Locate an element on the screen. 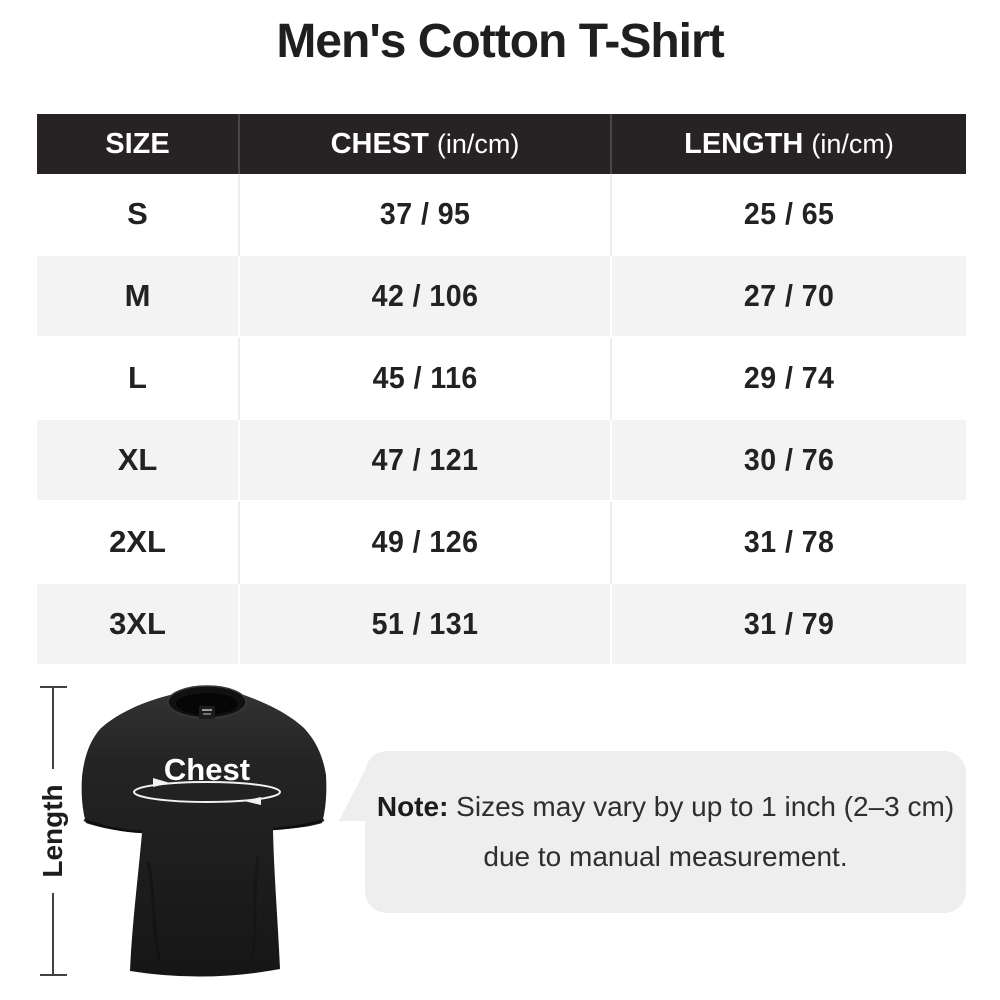 This screenshot has height=1000, width=1000. col-header-size: SIZE is located at coordinates (138, 144).